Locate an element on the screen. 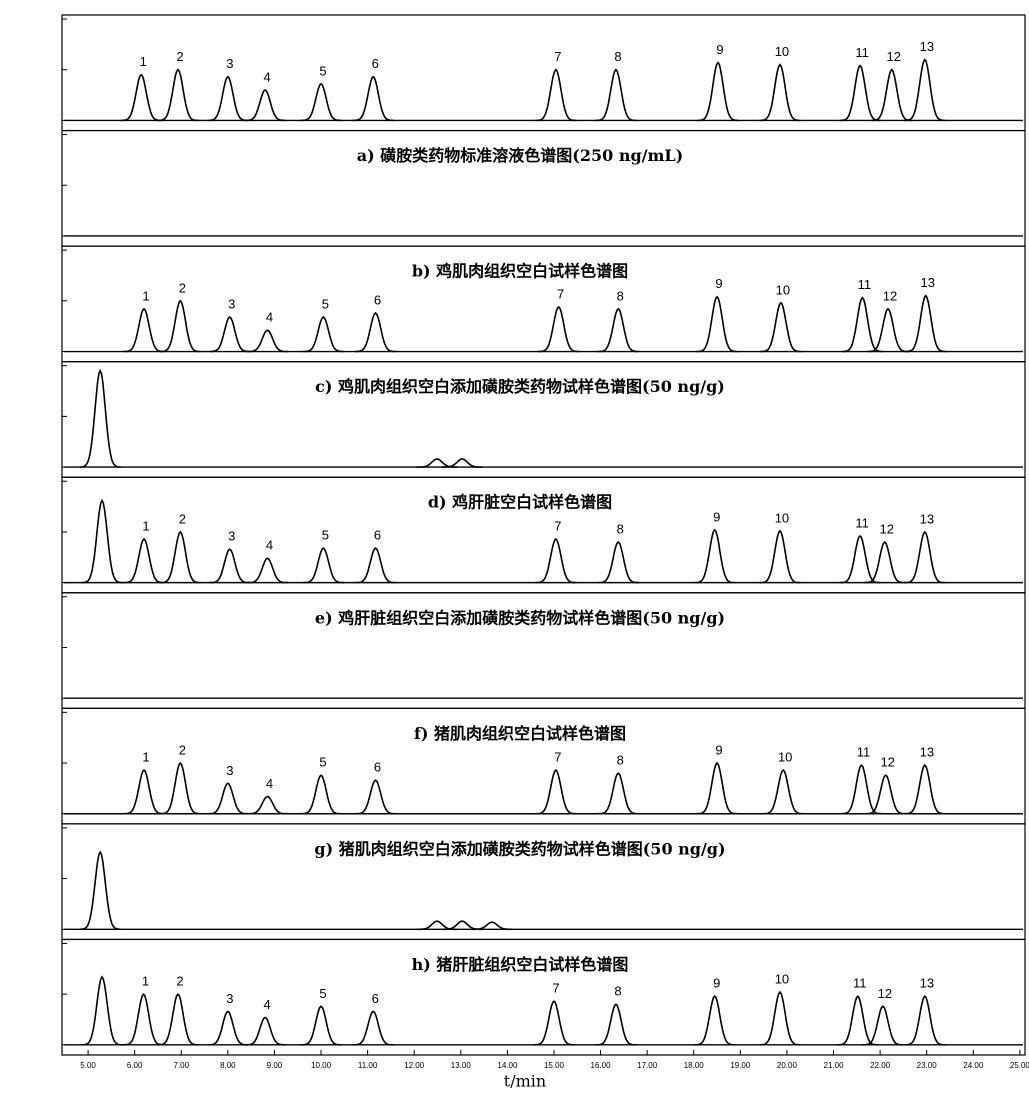  x-tick-label: 14.00 is located at coordinates (507, 1065).